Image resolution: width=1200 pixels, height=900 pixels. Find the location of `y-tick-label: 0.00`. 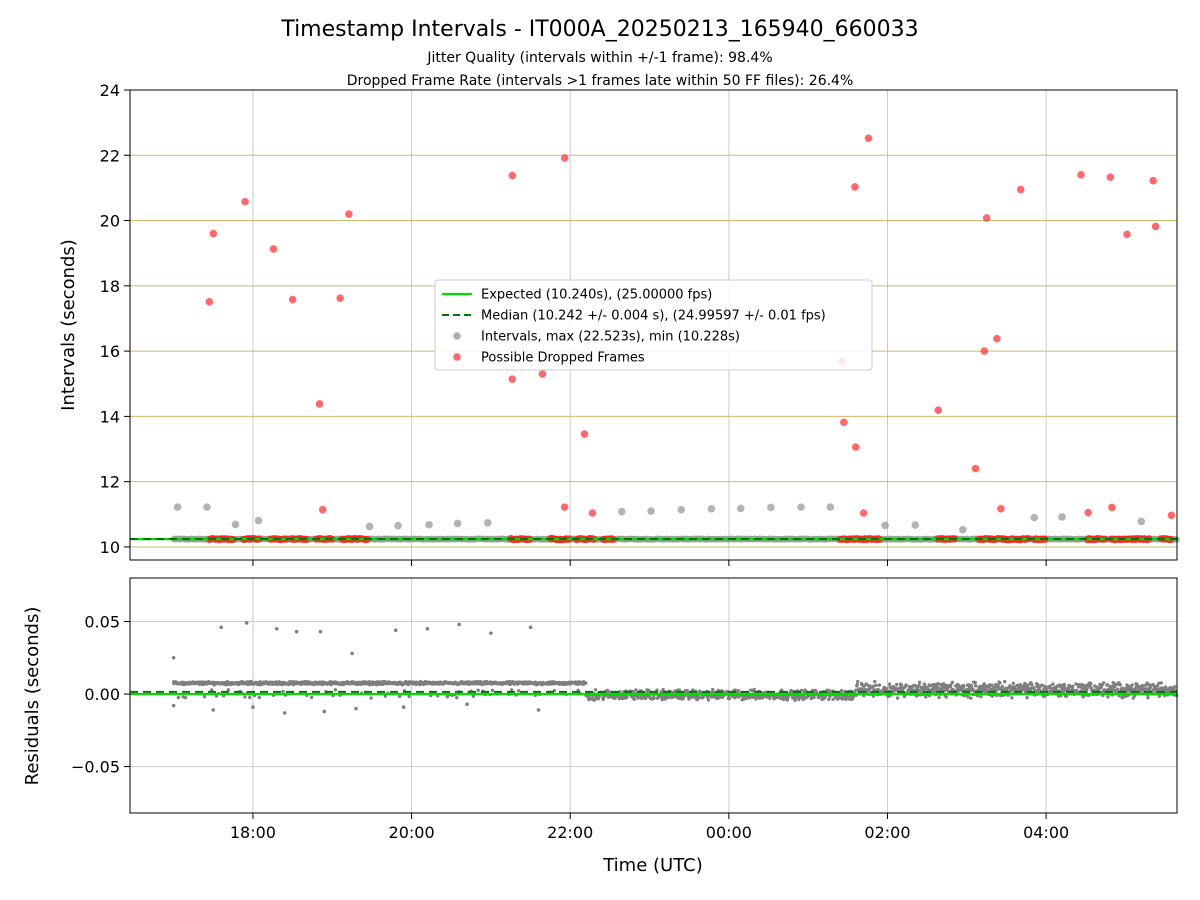

y-tick-label: 0.00 is located at coordinates (102, 694).